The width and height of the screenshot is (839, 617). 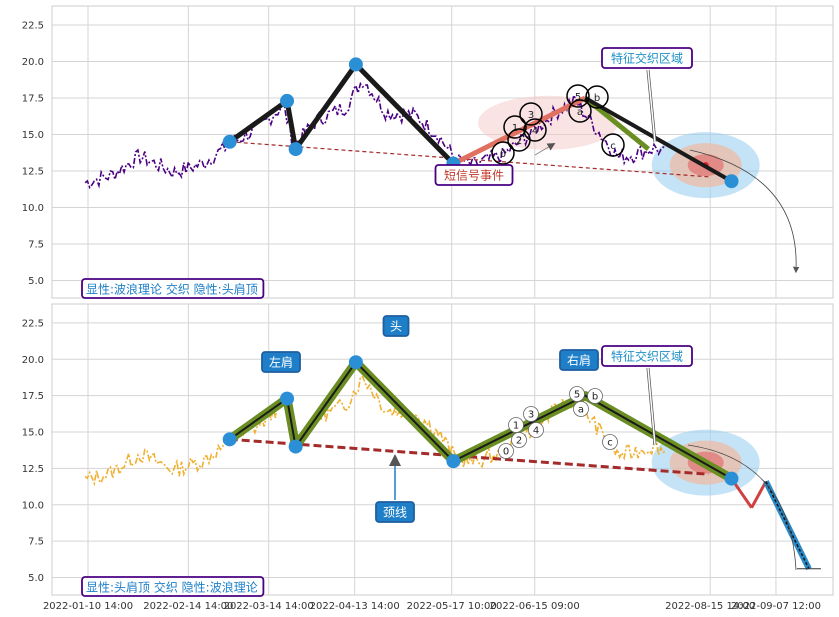 What do you see at coordinates (658, 139) in the screenshot?
I see `pattern-line-right` at bounding box center [658, 139].